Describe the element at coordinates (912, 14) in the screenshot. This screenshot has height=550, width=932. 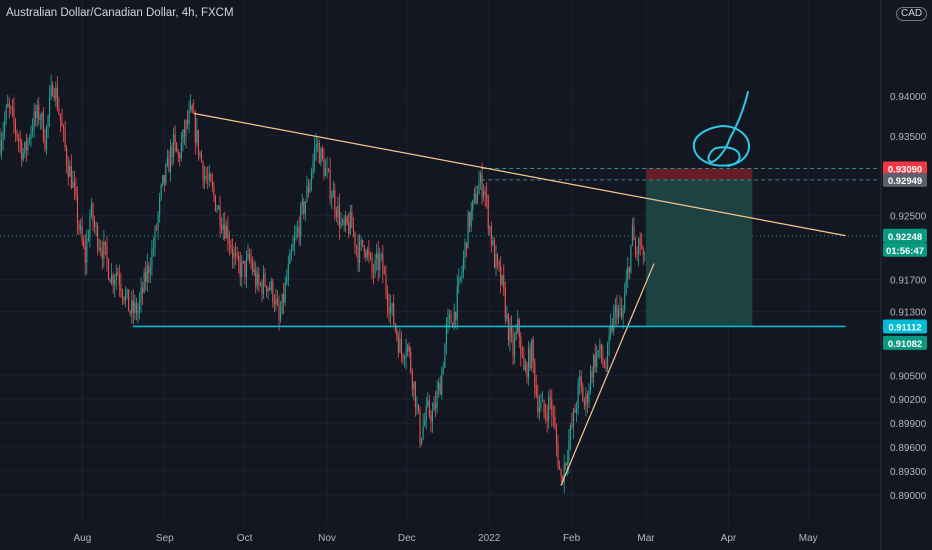
I see `currency-badge: CAD` at that location.